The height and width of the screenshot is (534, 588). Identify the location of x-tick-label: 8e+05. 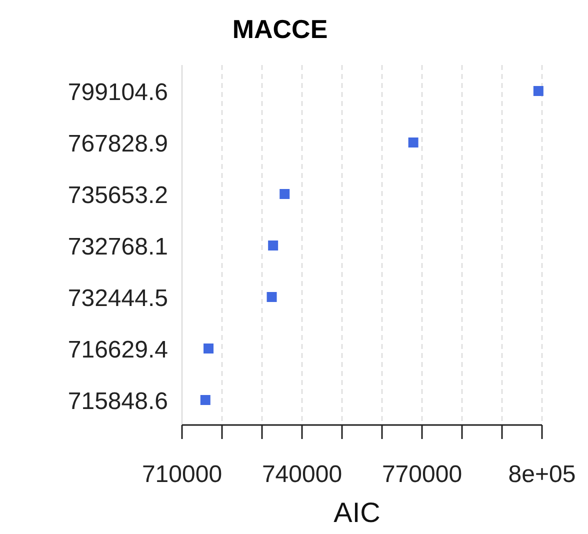
(542, 474).